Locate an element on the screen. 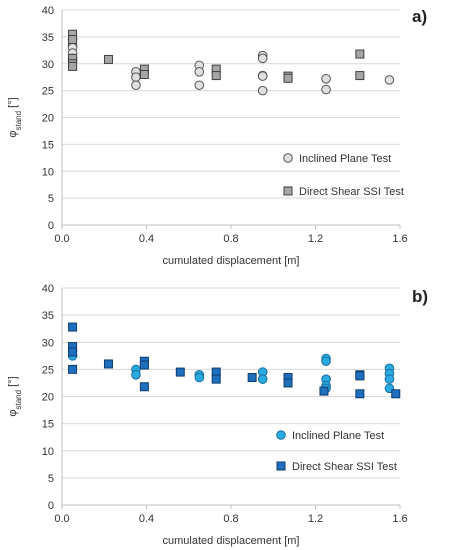 The width and height of the screenshot is (452, 550). panel-label: b) is located at coordinates (420, 296).